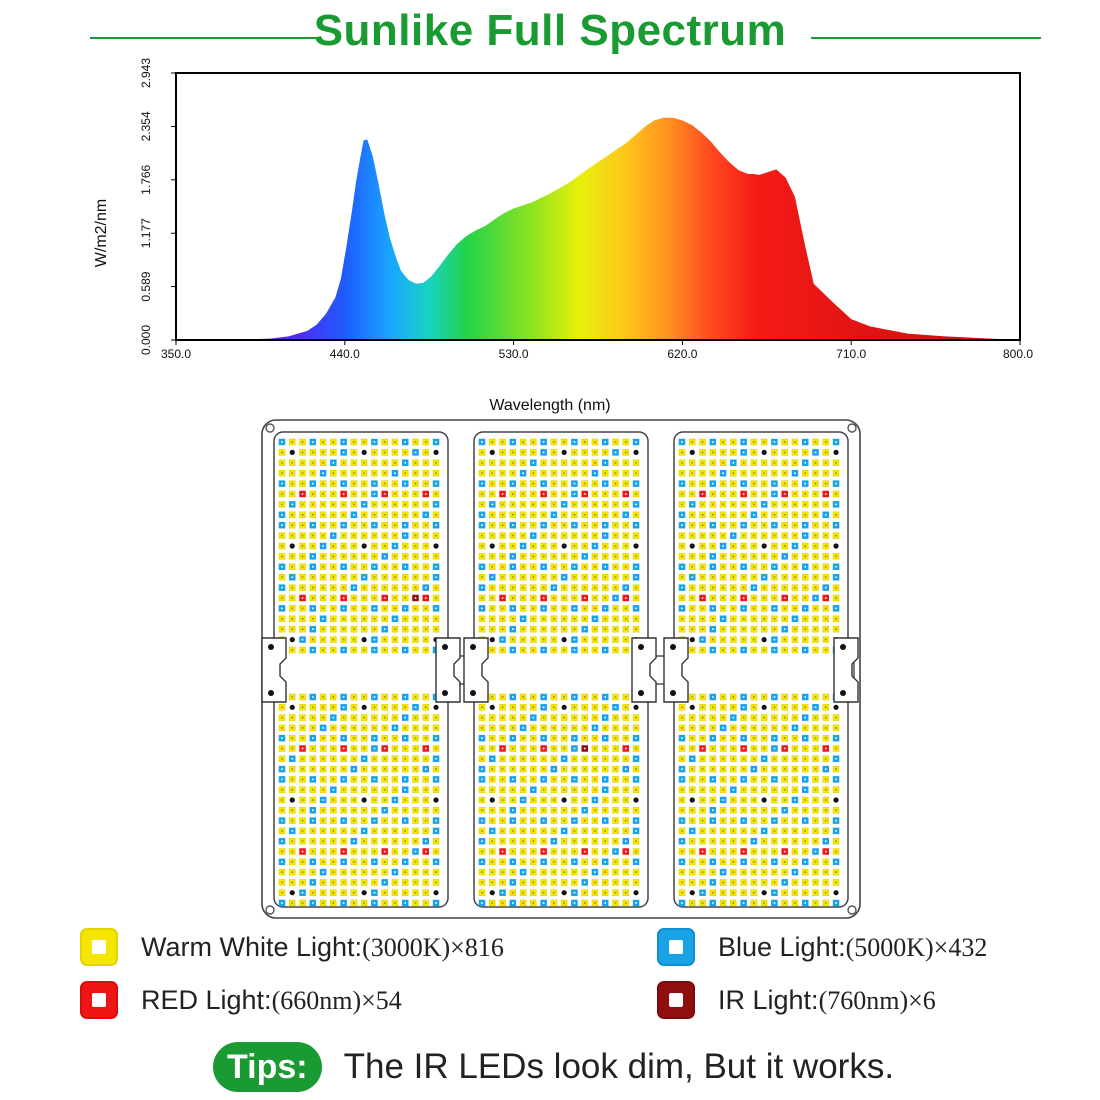 The height and width of the screenshot is (1100, 1100). Describe the element at coordinates (560, 670) in the screenshot. I see `mounting-brackets` at that location.